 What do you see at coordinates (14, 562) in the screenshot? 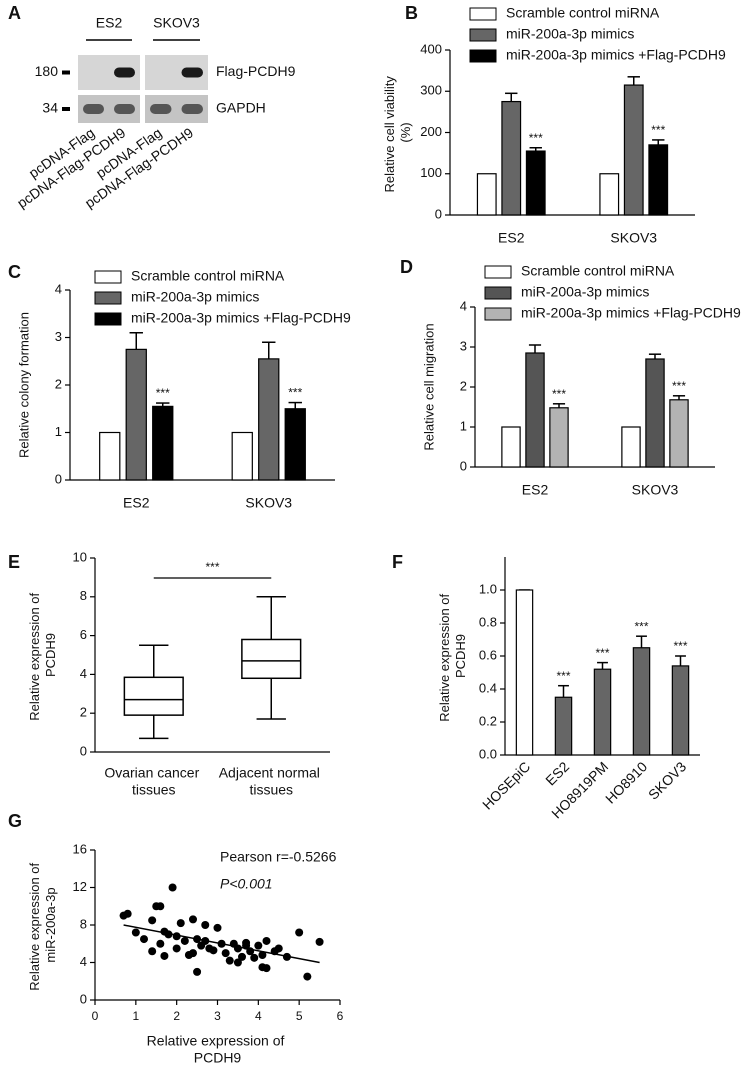
I see `panel-label: E` at bounding box center [14, 562].